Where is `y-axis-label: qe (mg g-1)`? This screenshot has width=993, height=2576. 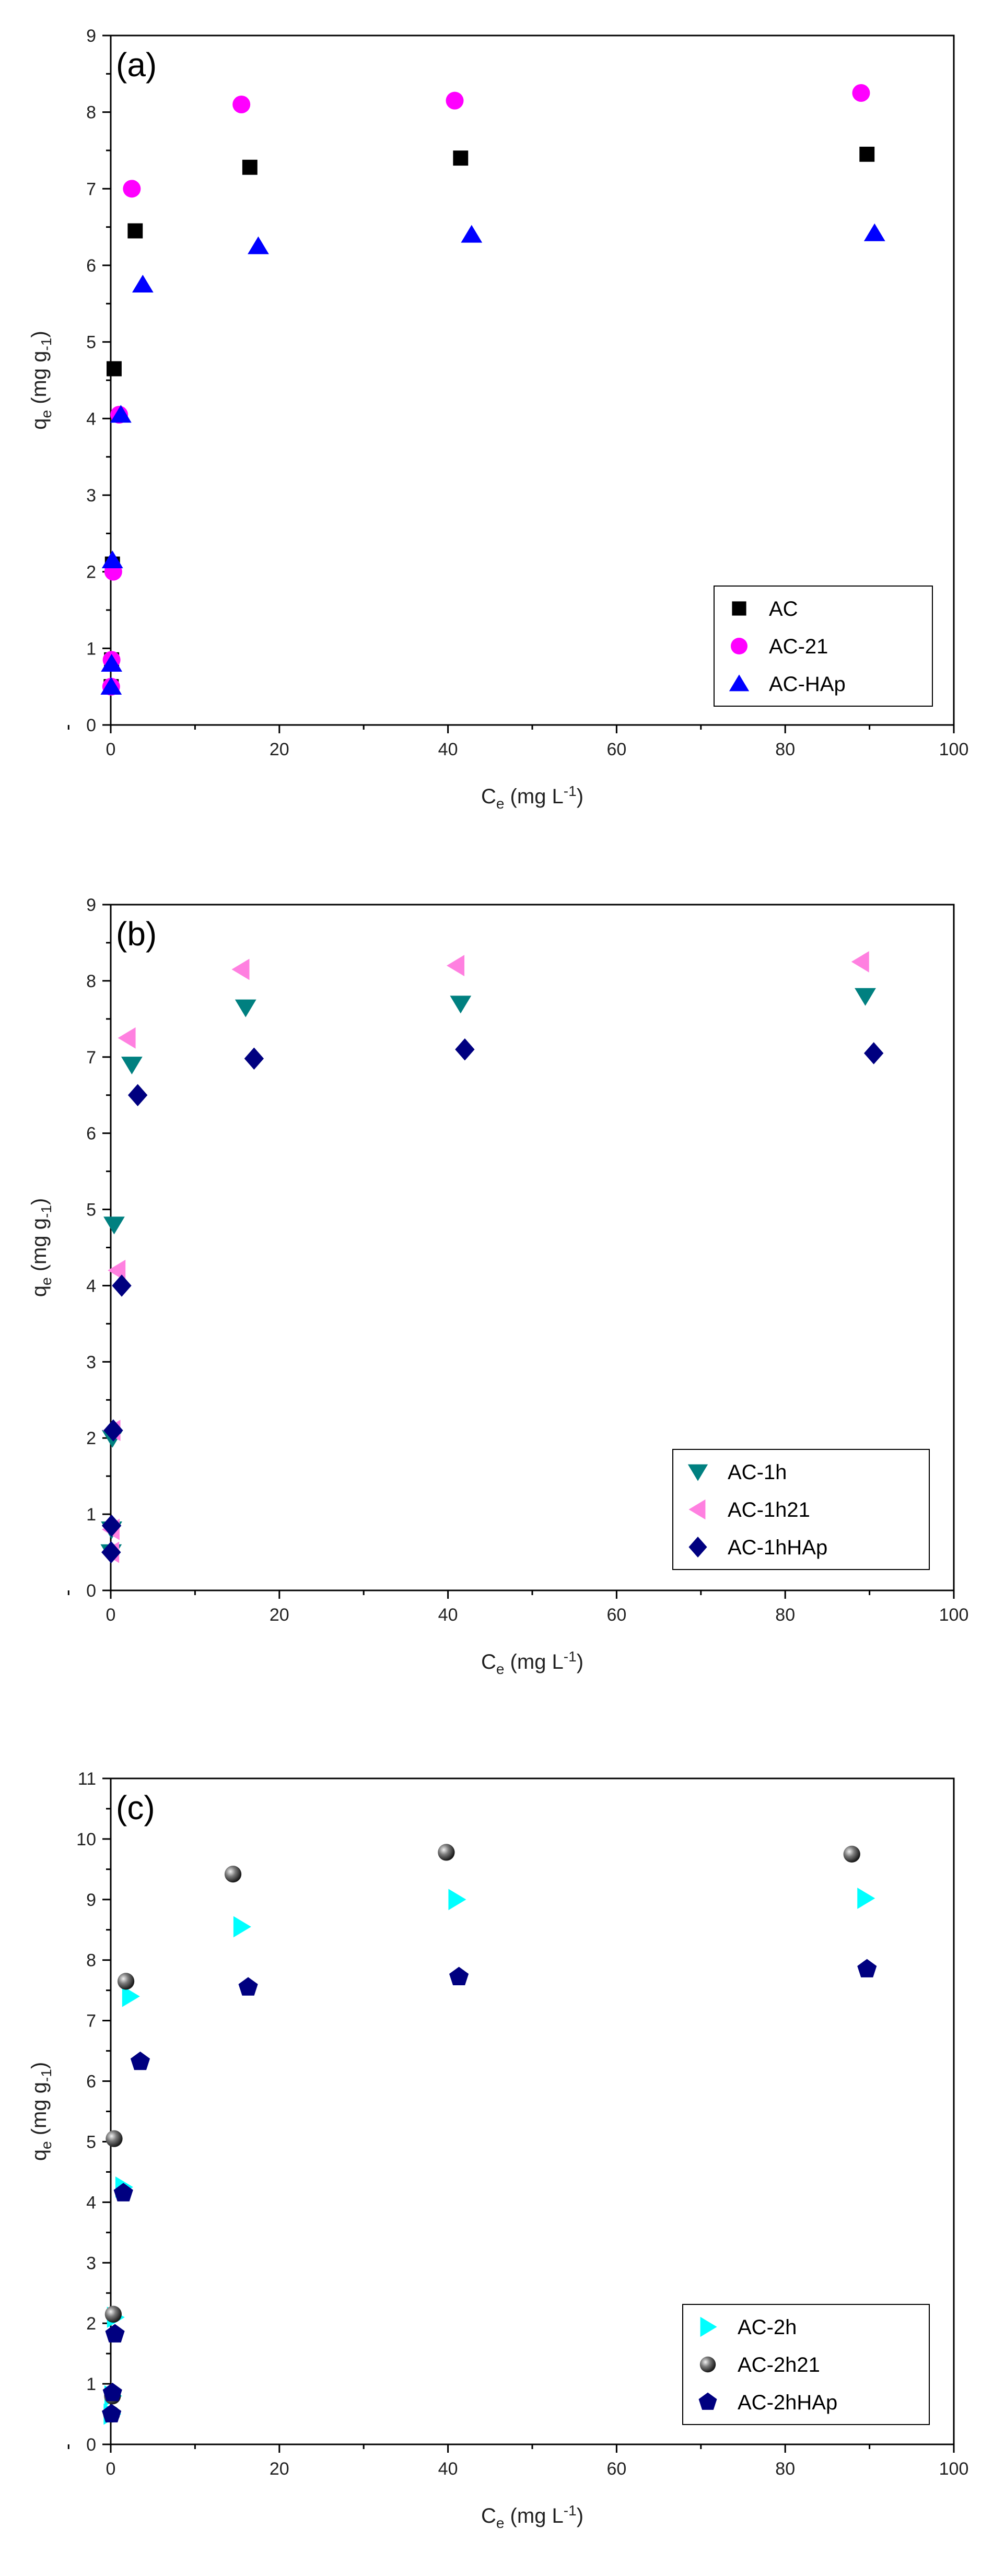 y-axis-label: qe (mg g-1) is located at coordinates (41, 380).